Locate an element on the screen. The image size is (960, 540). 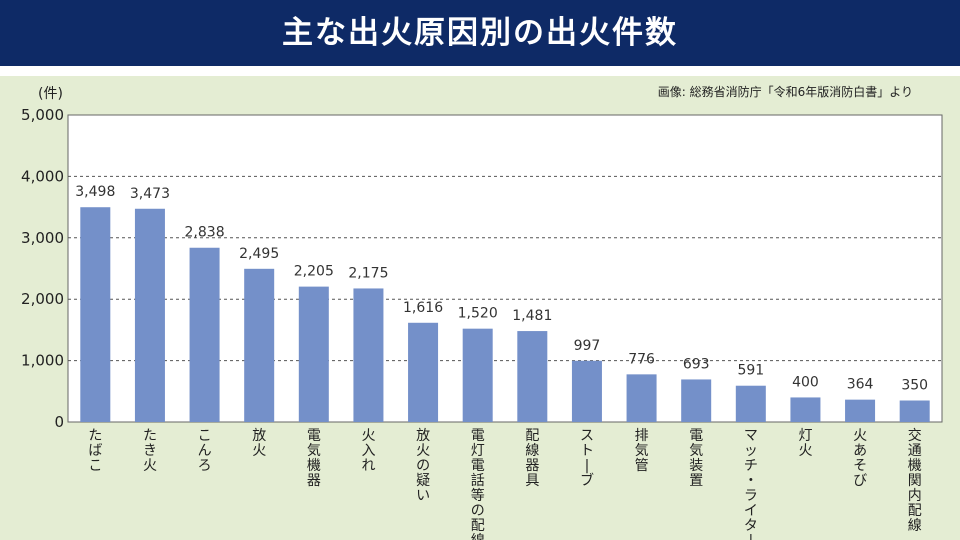
y-tick-label: 2,000 is located at coordinates (42, 299).